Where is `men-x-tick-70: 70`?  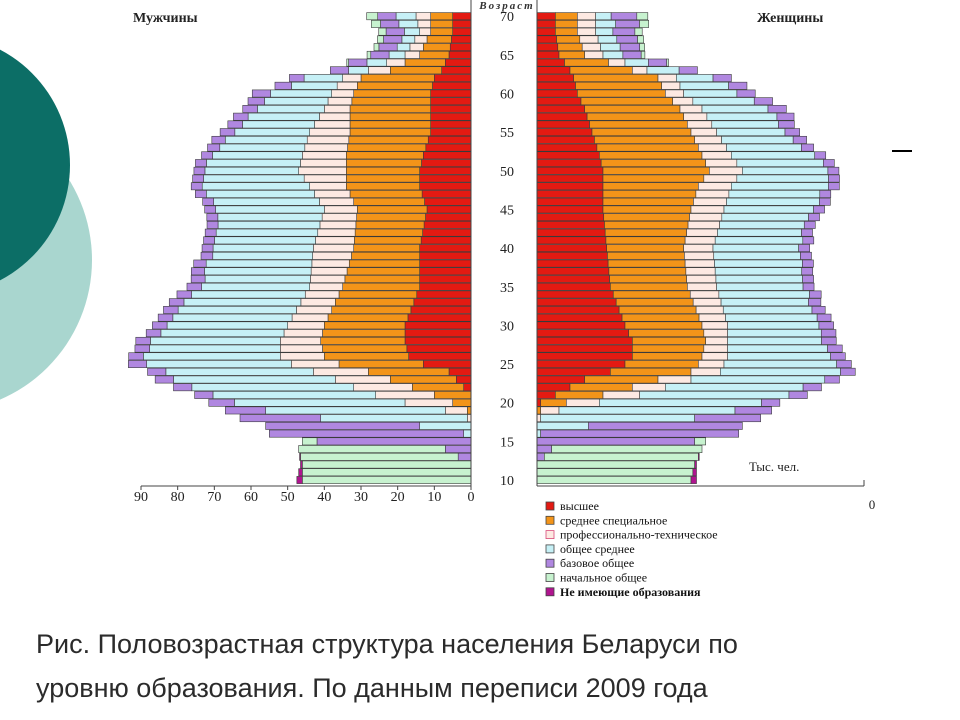
men-x-tick-70: 70 is located at coordinates (214, 497).